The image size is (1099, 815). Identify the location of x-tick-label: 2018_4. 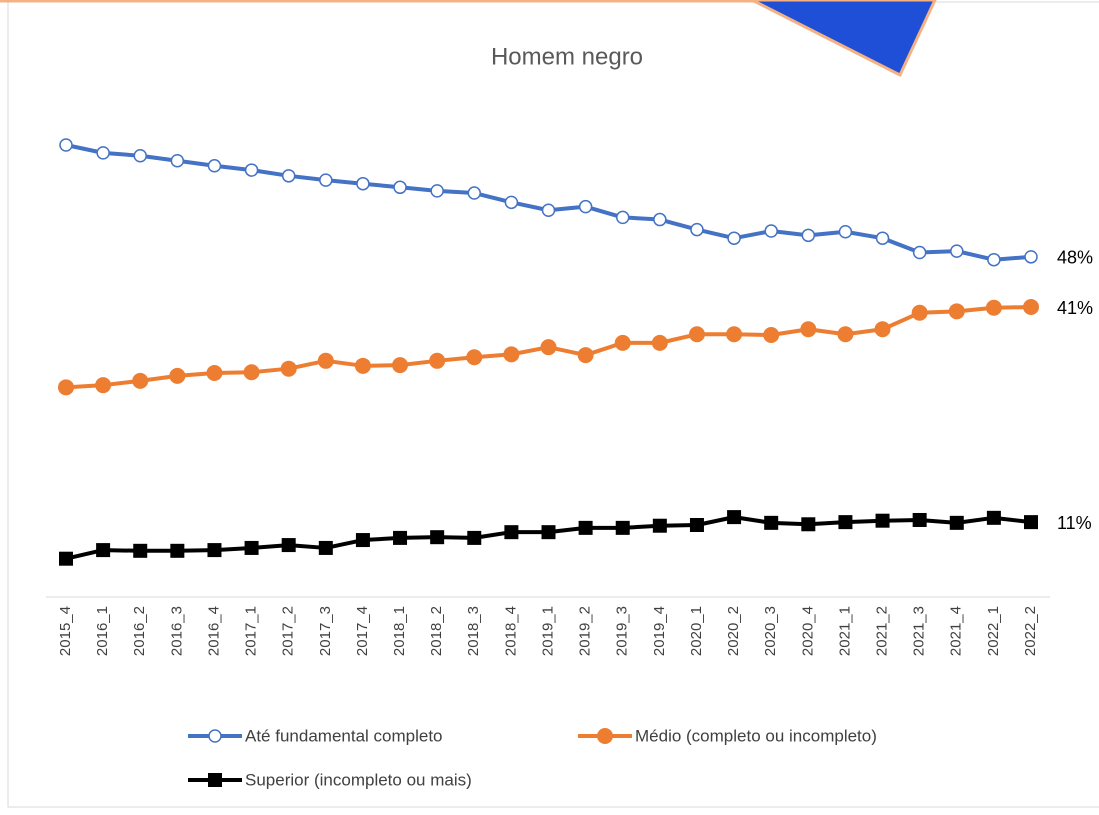
(510, 631).